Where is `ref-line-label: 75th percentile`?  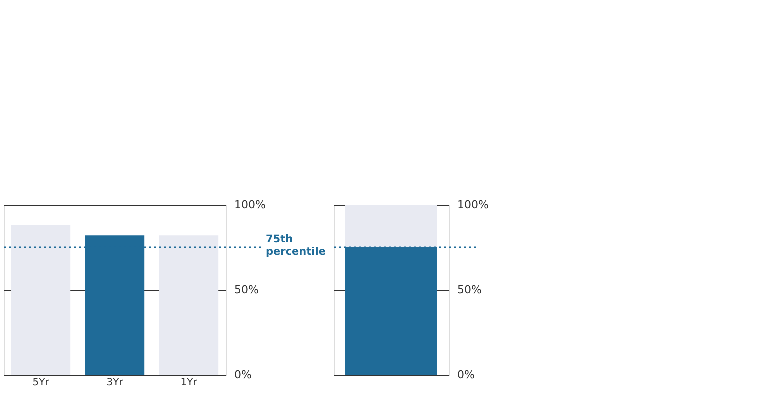 ref-line-label: 75th percentile is located at coordinates (296, 246).